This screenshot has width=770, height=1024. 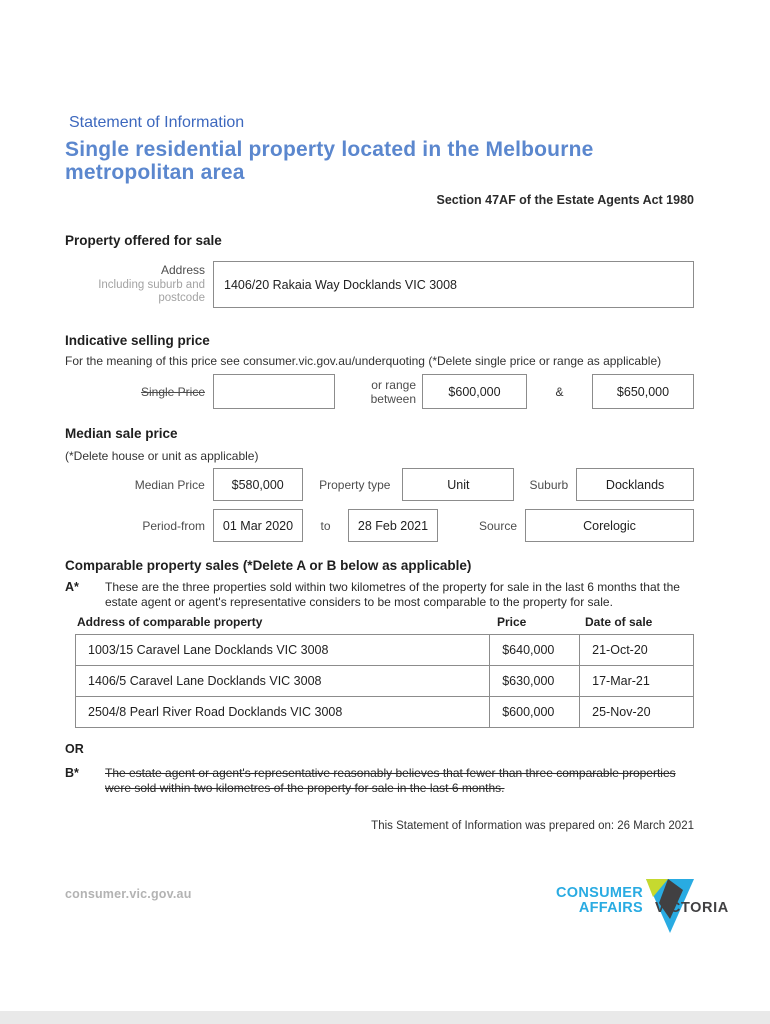 I want to click on footer-website-link: consumer.vic.gov.au, so click(x=128, y=894).